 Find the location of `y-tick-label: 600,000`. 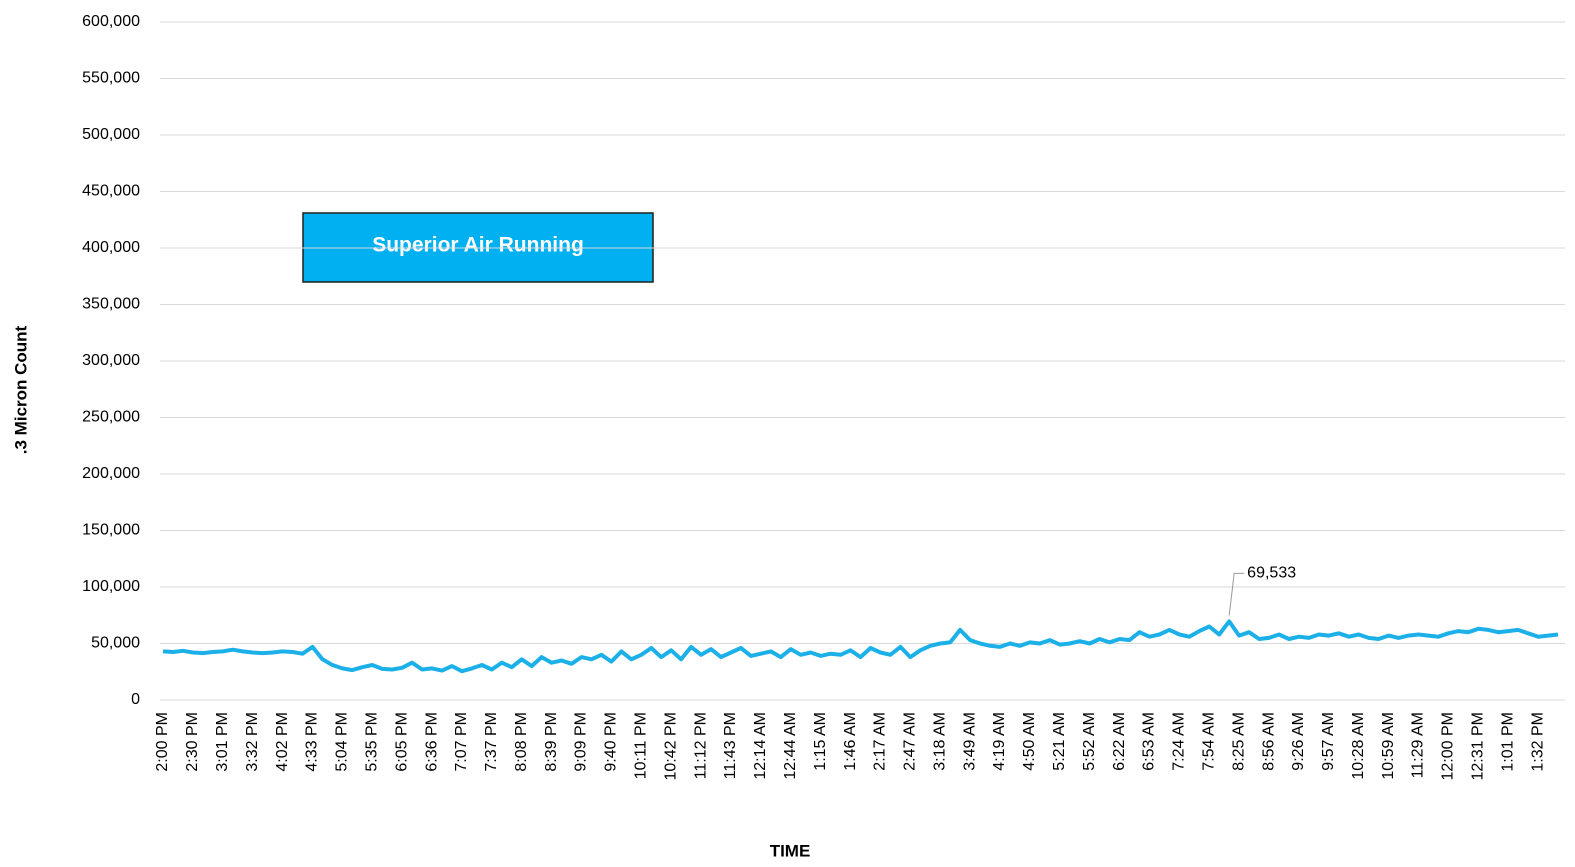

y-tick-label: 600,000 is located at coordinates (111, 21).